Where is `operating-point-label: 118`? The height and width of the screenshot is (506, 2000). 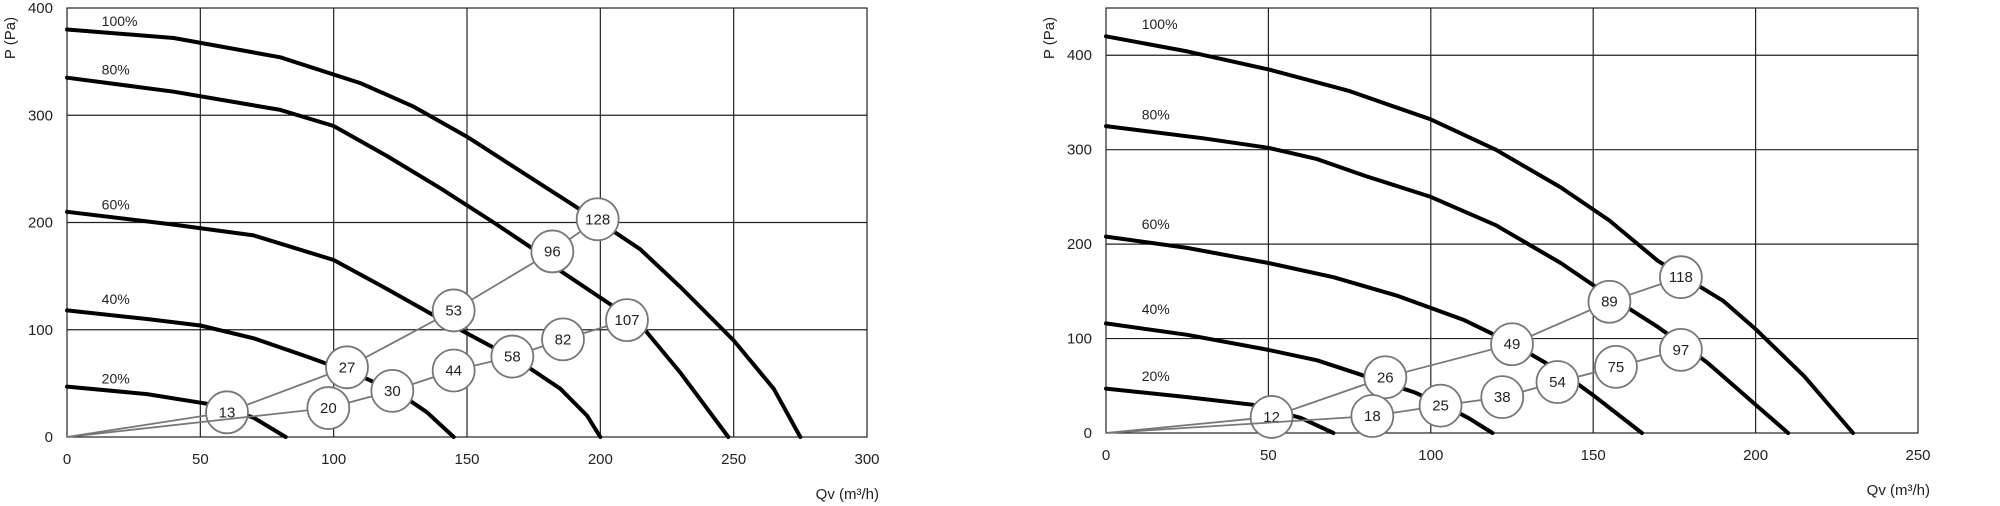 operating-point-label: 118 is located at coordinates (1681, 277).